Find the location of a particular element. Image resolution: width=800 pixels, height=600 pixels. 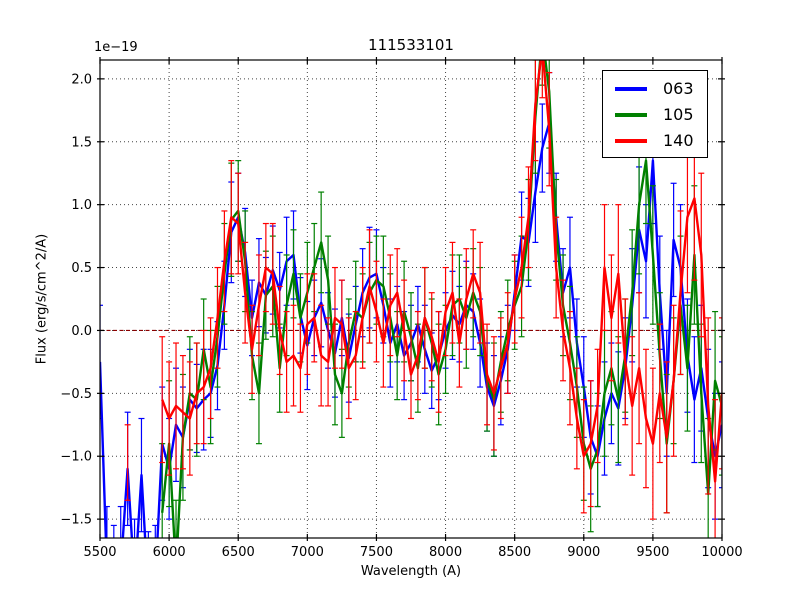

legend-label: 063 is located at coordinates (678, 88).